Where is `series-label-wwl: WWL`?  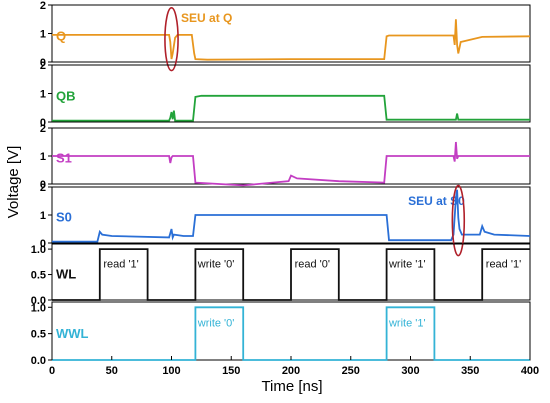
series-label-wwl: WWL is located at coordinates (72, 333).